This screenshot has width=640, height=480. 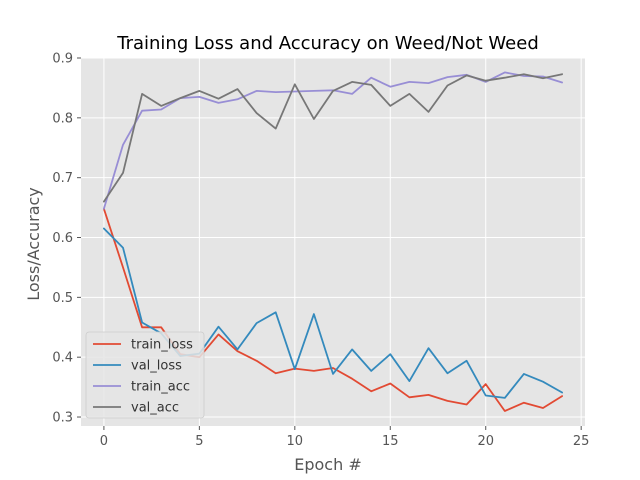 I want to click on x-tick-label: 10, so click(x=295, y=441).